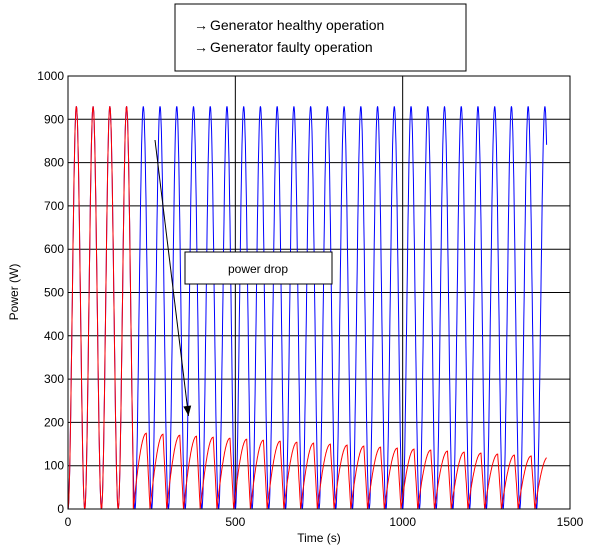 The image size is (589, 546). I want to click on y-tick-label: 0, so click(60, 509).